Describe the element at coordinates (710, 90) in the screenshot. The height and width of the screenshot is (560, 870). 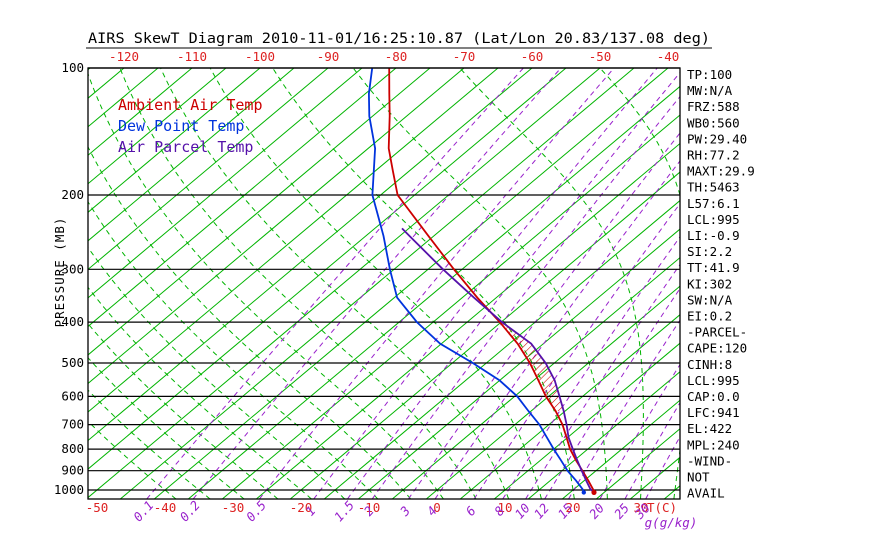
I see `stats-line: MW:N/A` at that location.